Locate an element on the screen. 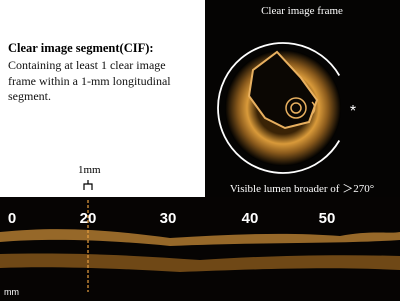  catheter is located at coordinates (296, 108).